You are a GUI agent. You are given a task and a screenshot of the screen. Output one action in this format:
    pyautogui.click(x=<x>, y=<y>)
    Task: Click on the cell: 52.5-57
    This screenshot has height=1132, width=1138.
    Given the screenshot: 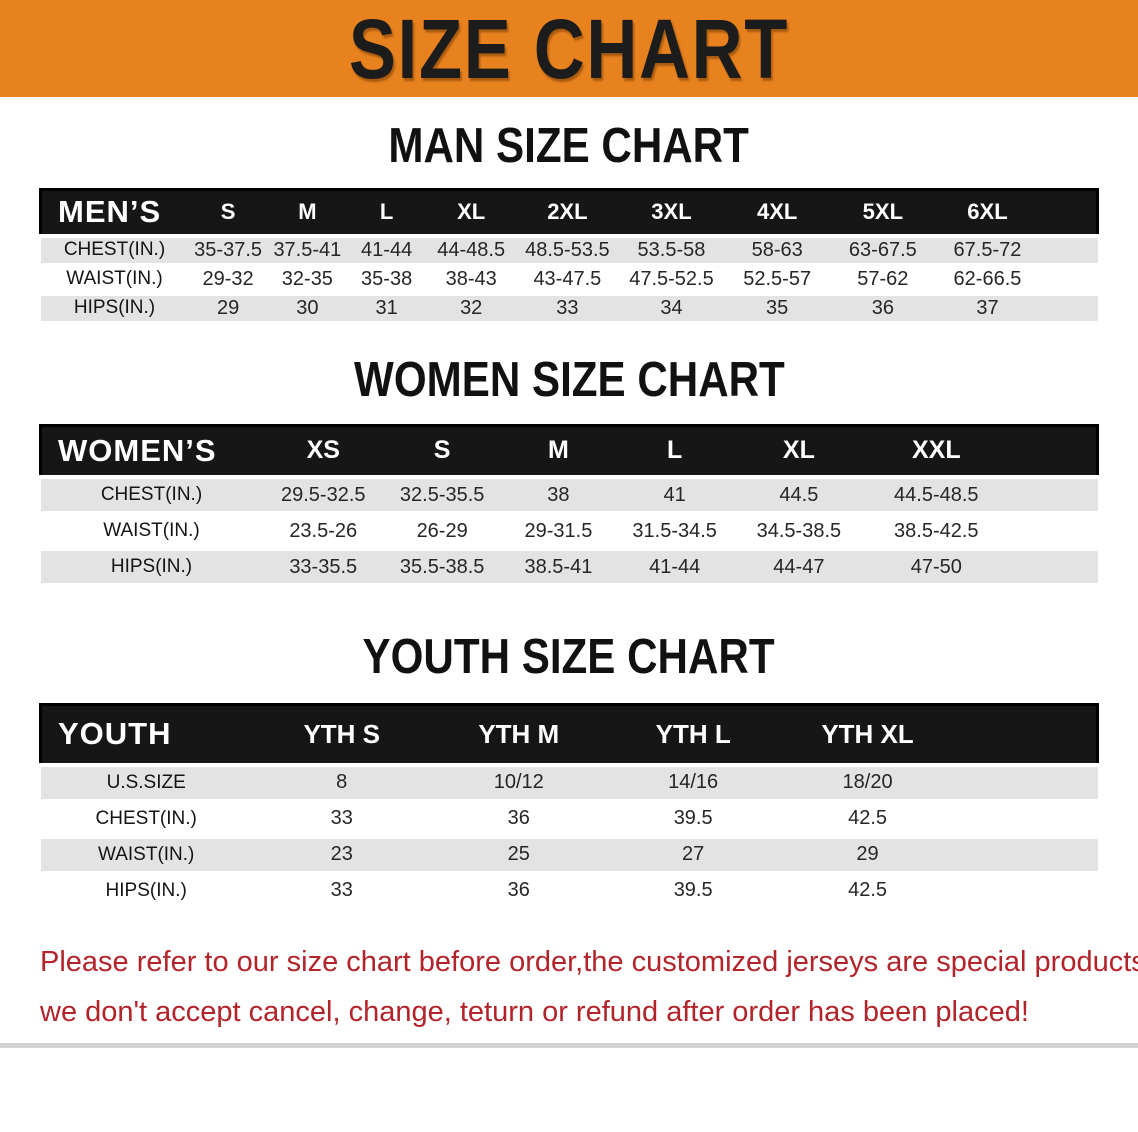 What is the action you would take?
    pyautogui.click(x=777, y=279)
    